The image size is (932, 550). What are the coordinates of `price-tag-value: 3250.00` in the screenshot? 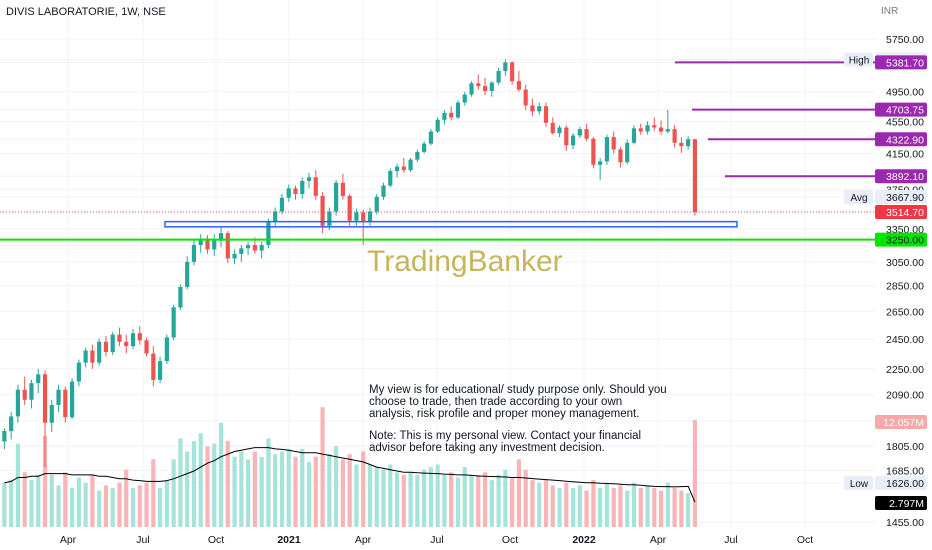 It's located at (905, 241).